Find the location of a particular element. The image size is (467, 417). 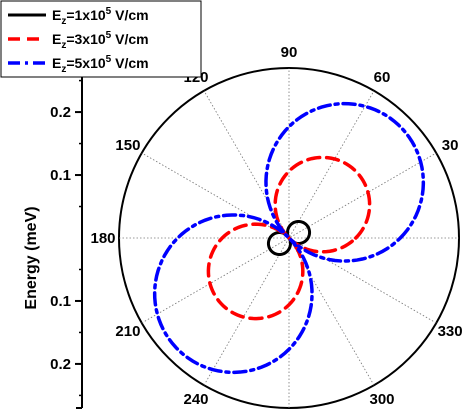

legend: Ez=1x105 V/cm Ez=3x105 V/cm Ez=5x105 V/cm is located at coordinates (101, 39).